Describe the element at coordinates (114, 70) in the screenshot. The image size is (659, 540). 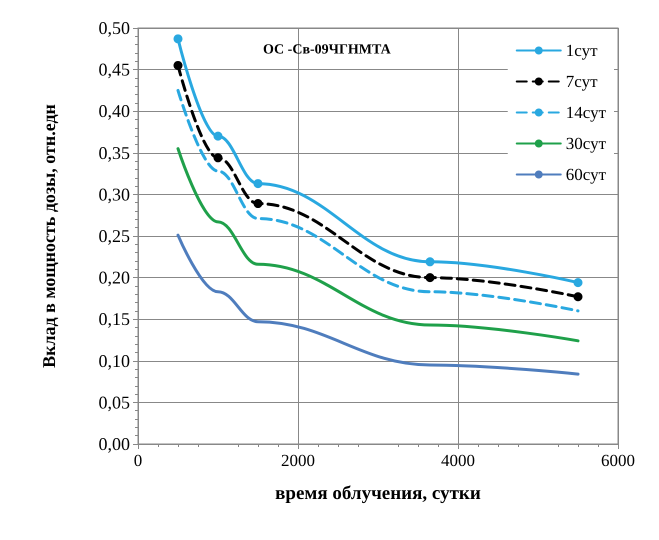
I see `y-tick-label: 0,45` at that location.